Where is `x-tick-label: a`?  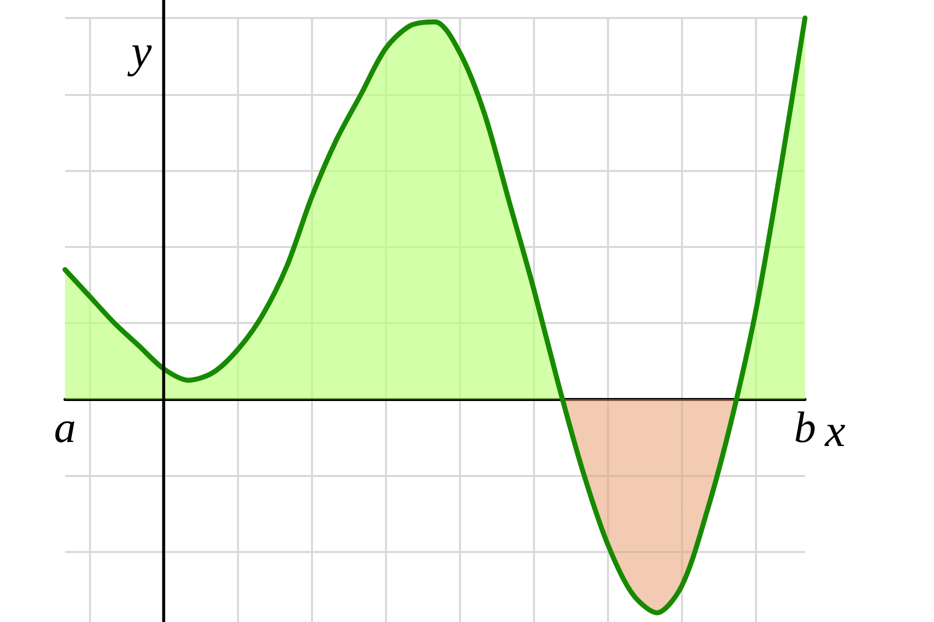 x-tick-label: a is located at coordinates (65, 427).